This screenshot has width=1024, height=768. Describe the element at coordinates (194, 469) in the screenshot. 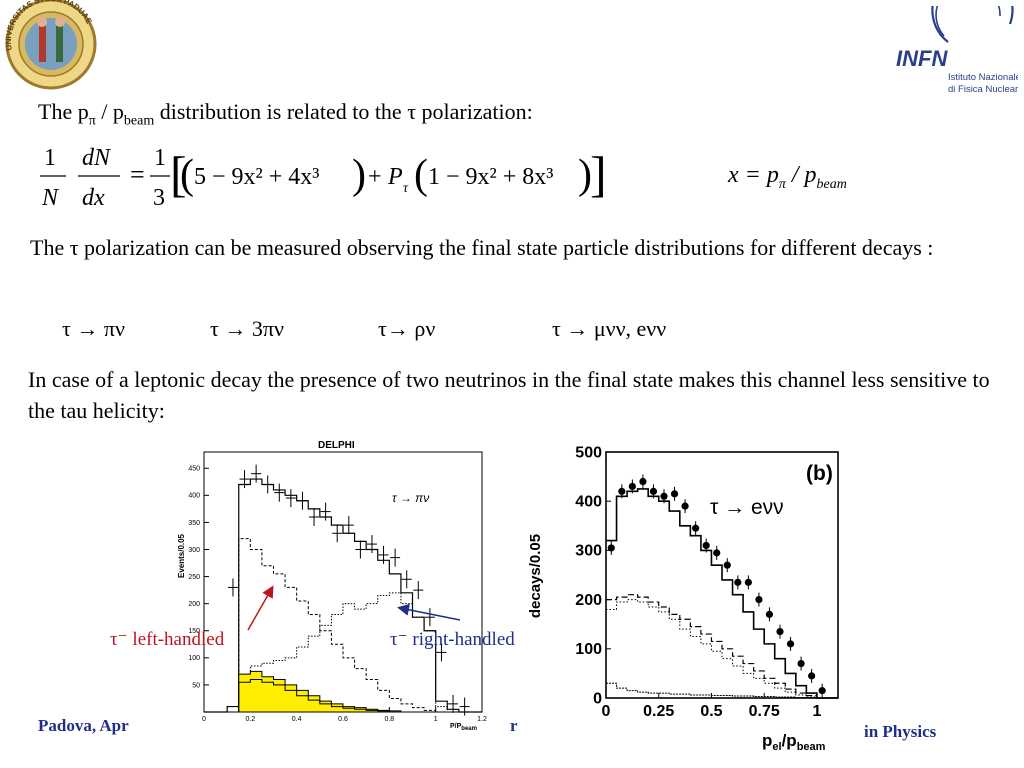

I see `c0-ytick-label: 450` at that location.